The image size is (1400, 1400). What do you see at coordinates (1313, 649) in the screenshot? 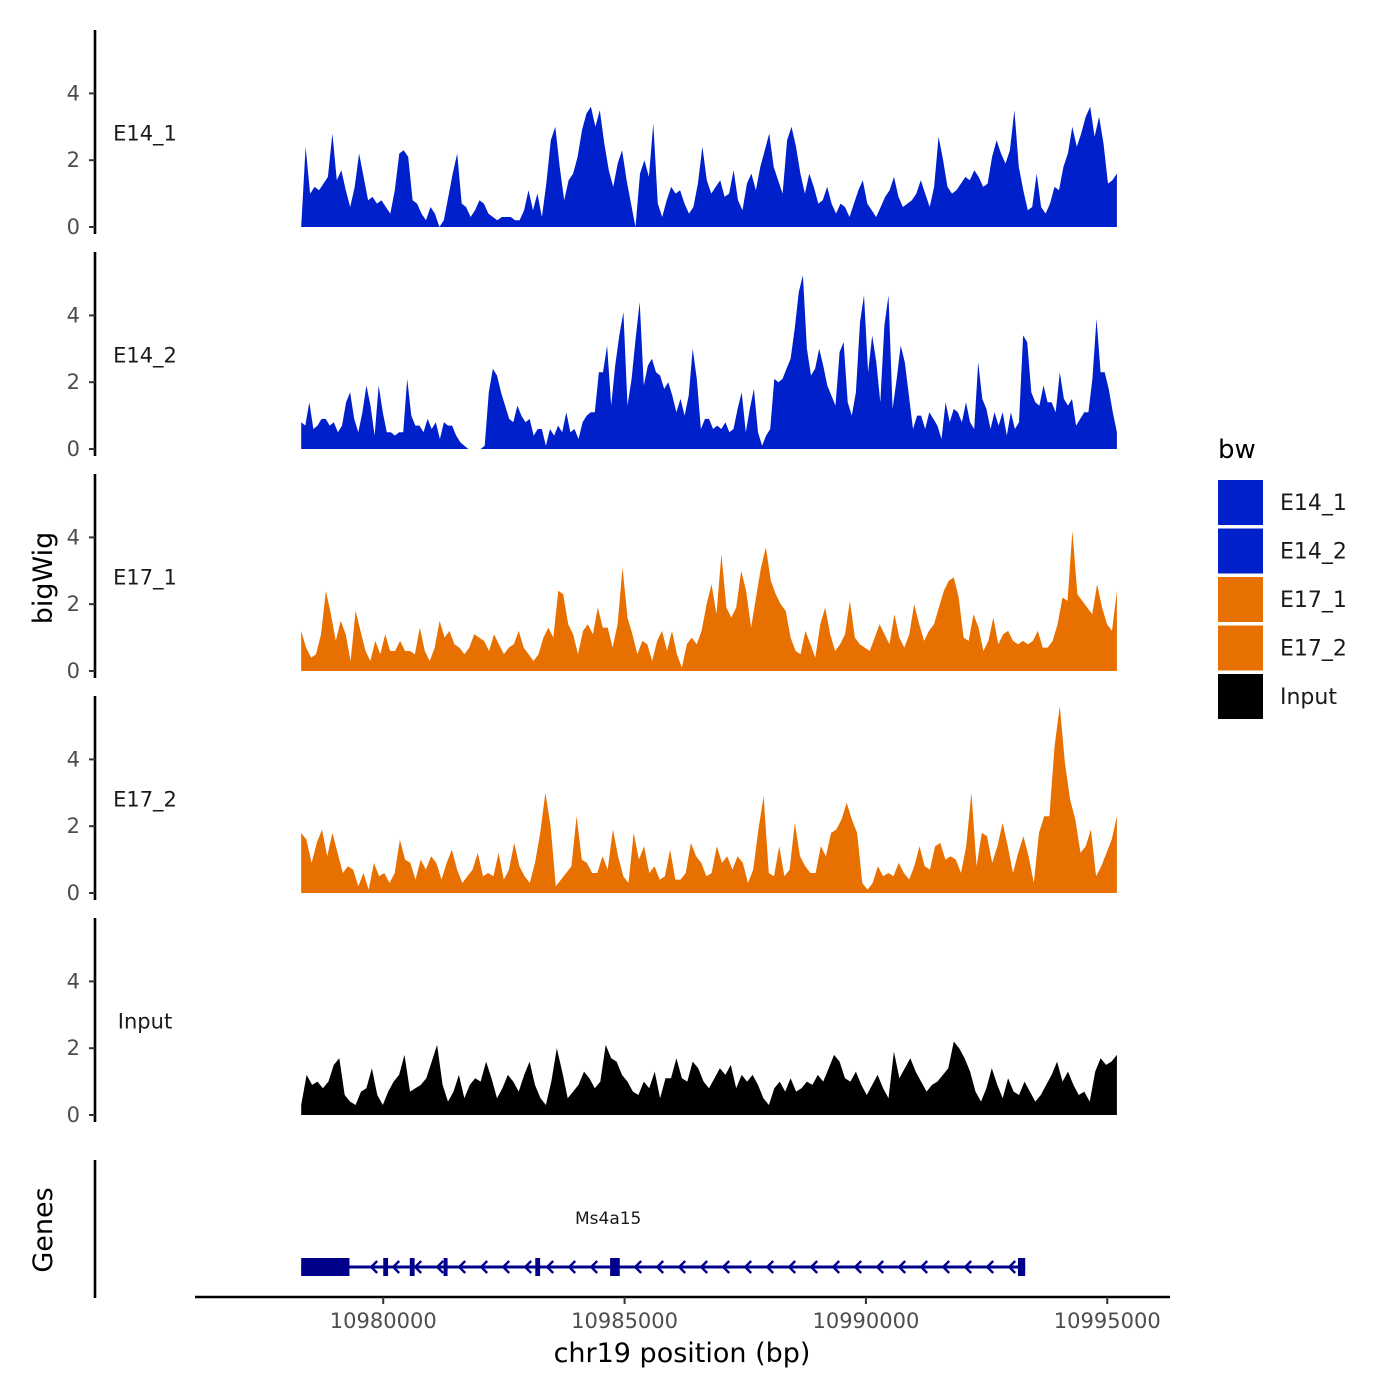
I see `legend-label: E17_2` at bounding box center [1313, 649].